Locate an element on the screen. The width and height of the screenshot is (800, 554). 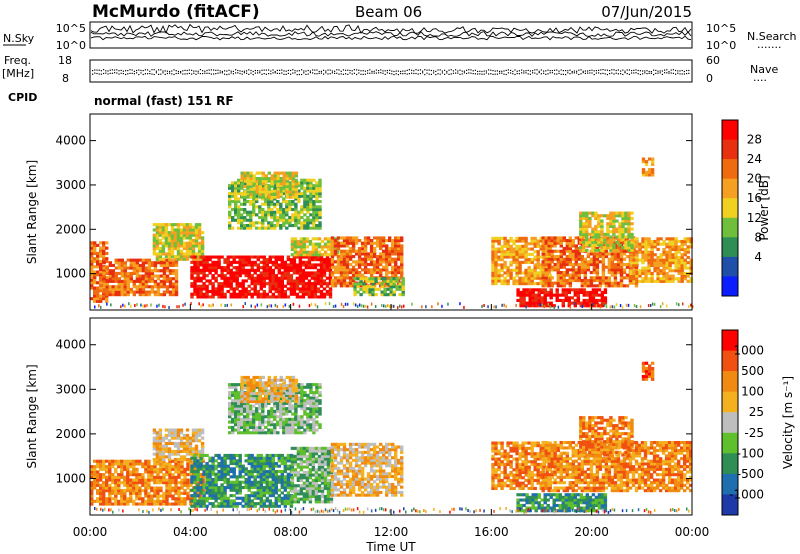
colorbar-swatch is located at coordinates (730, 286).